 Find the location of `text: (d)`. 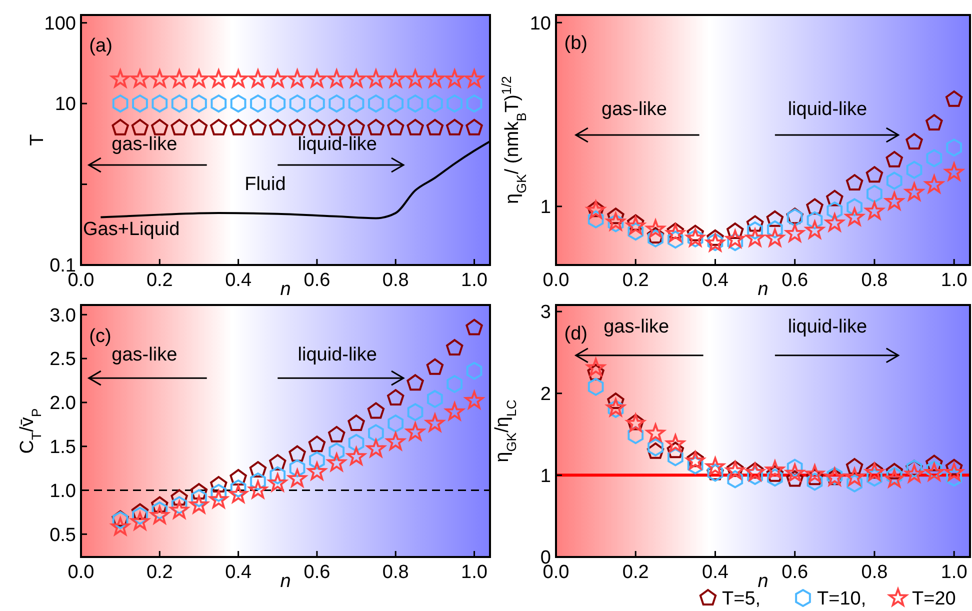

text: (d) is located at coordinates (576, 333).